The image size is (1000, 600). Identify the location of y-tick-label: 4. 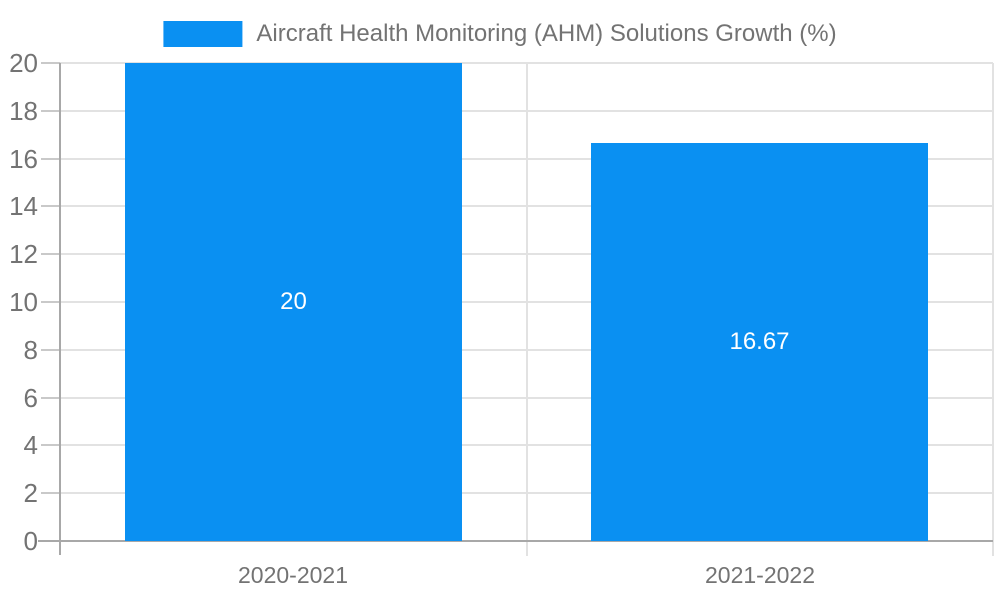
(30, 445).